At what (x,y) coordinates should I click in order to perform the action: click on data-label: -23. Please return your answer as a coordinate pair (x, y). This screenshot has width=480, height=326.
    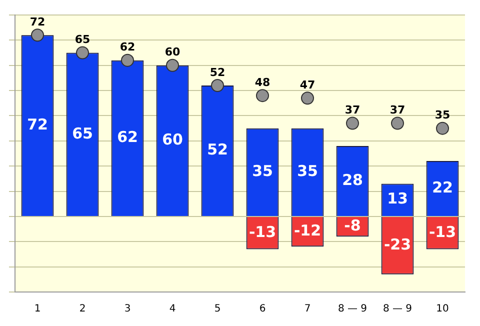
    Looking at the image, I should click on (398, 245).